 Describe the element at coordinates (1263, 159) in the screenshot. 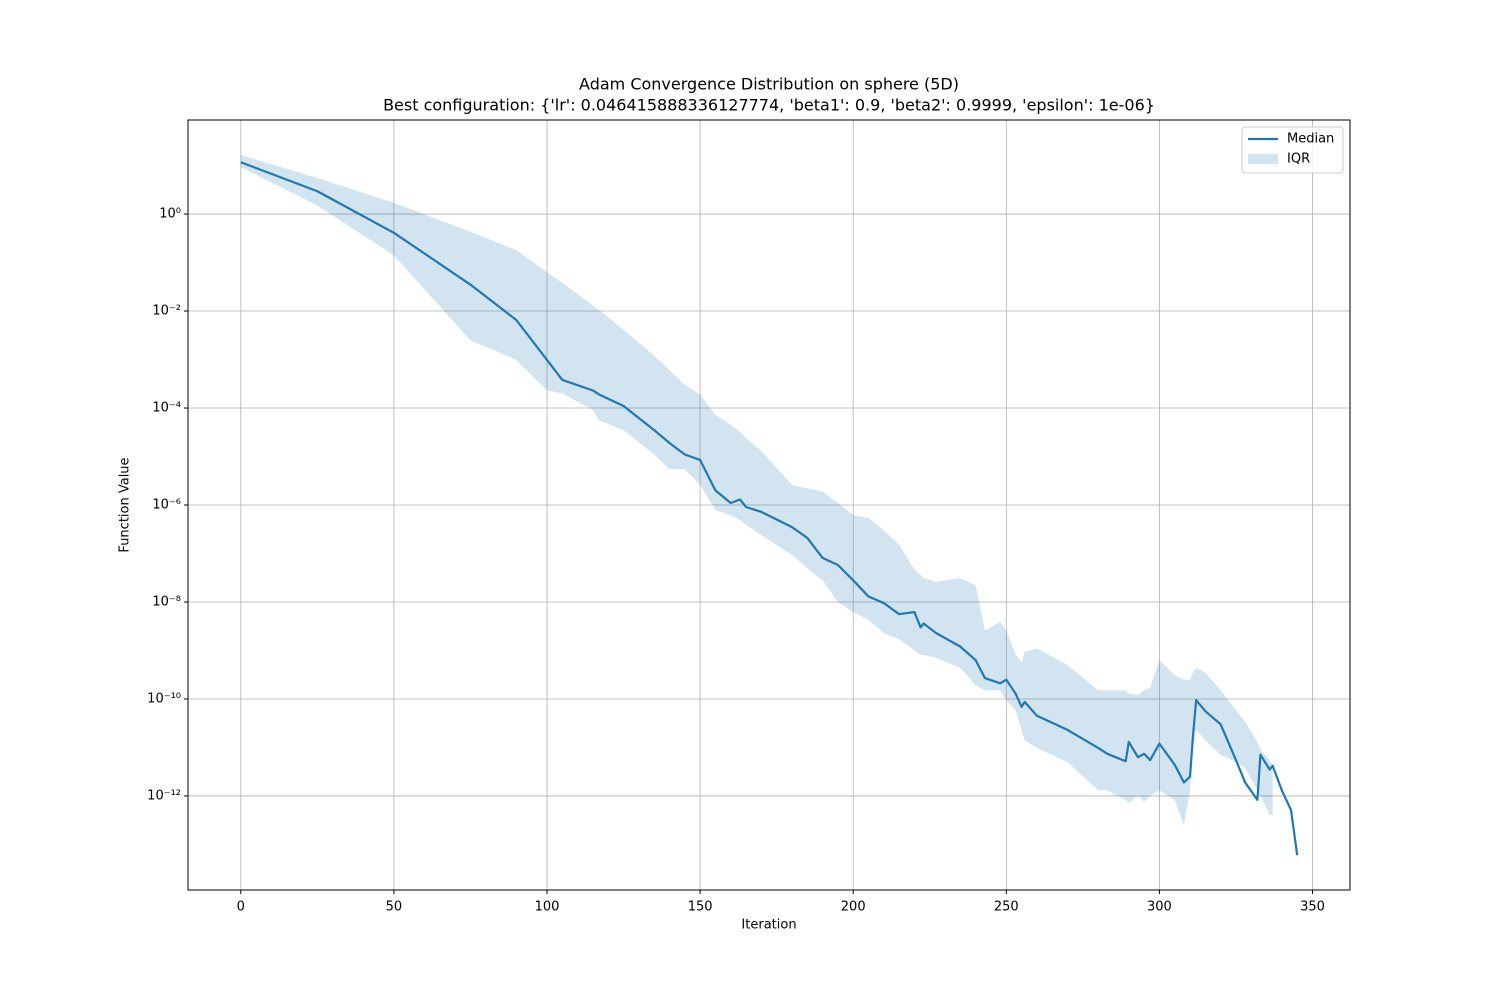

I see `legend-swatch` at that location.